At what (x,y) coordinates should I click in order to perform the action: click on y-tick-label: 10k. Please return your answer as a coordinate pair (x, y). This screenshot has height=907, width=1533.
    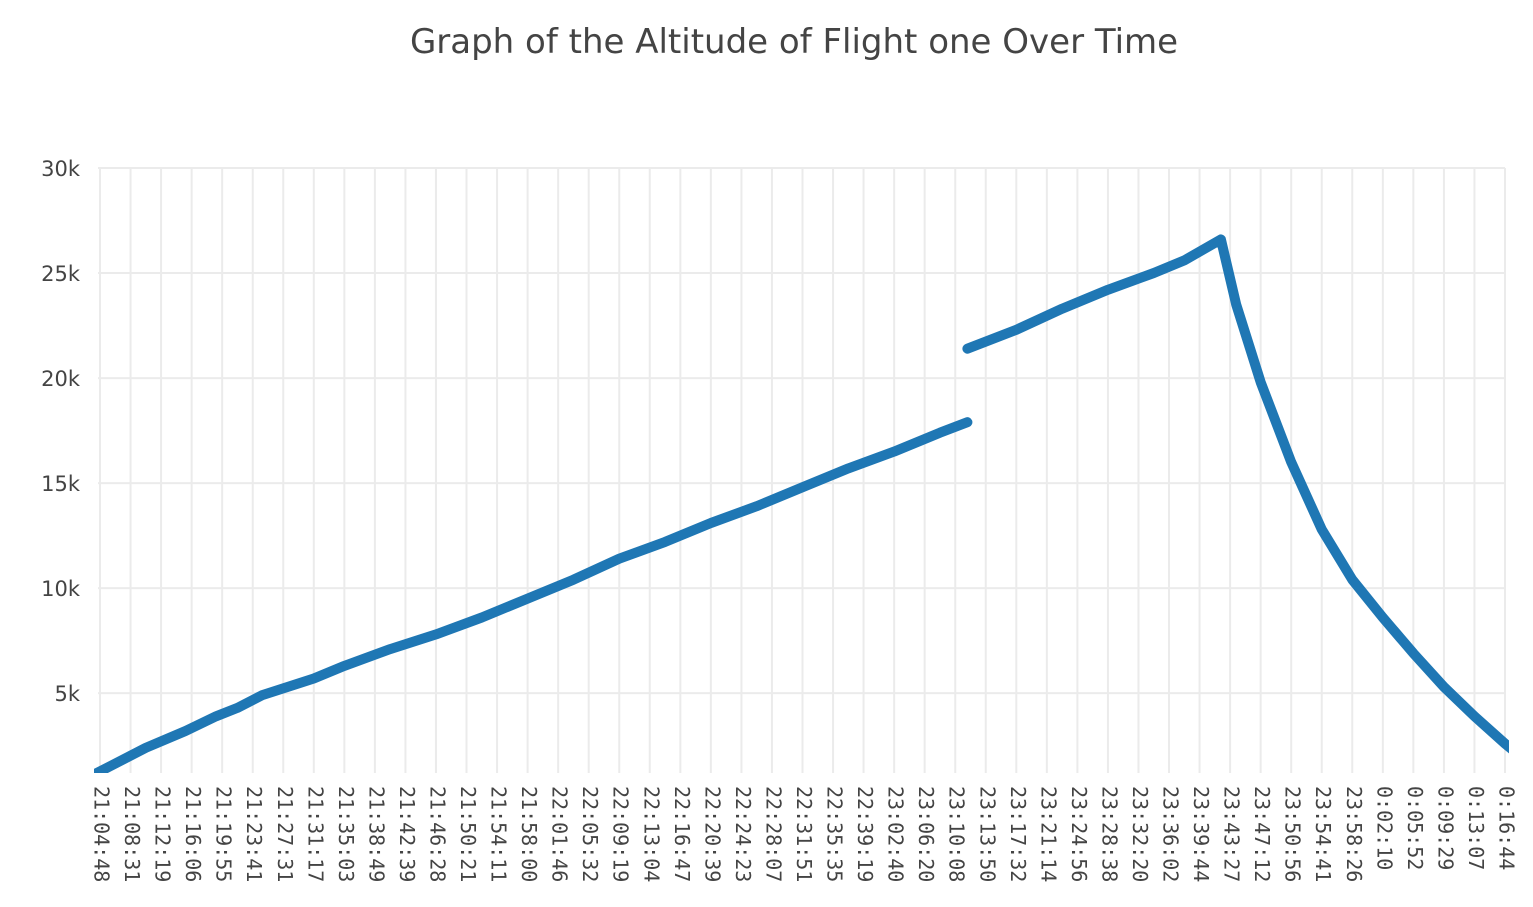
    Looking at the image, I should click on (61, 589).